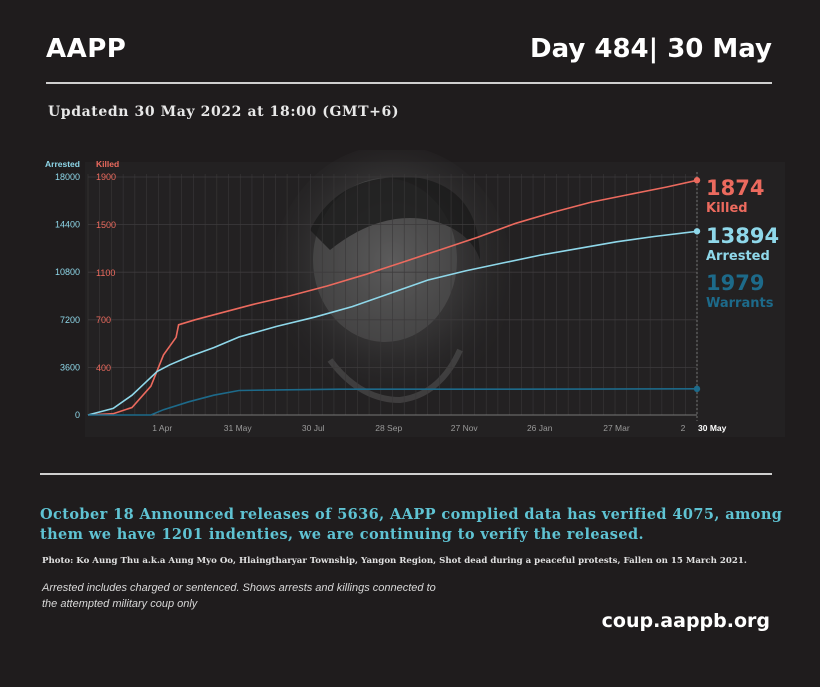 The width and height of the screenshot is (820, 687). What do you see at coordinates (735, 283) in the screenshot?
I see `warrants-total-value: 1979` at bounding box center [735, 283].